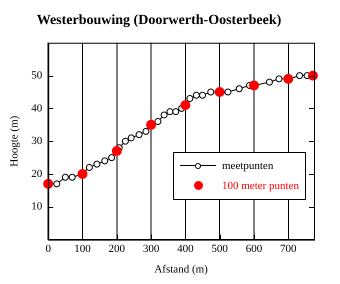 This screenshot has height=284, width=340. I want to click on y-tick-label: 30, so click(37, 141).